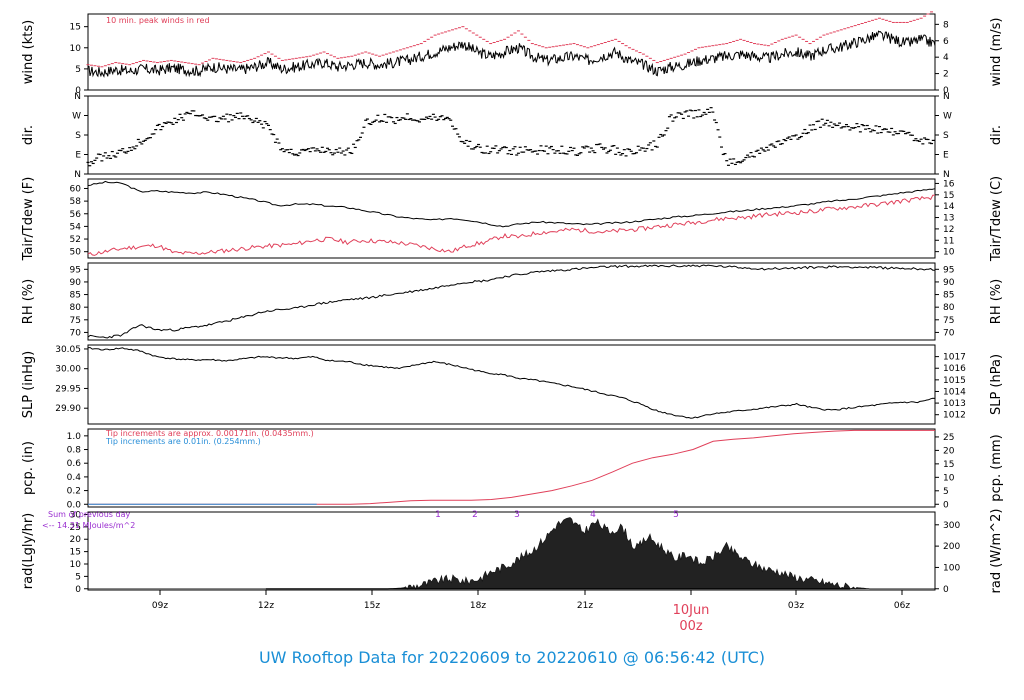 This screenshot has width=1024, height=700. Describe the element at coordinates (951, 547) in the screenshot. I see `right-tick-label: 200` at that location.